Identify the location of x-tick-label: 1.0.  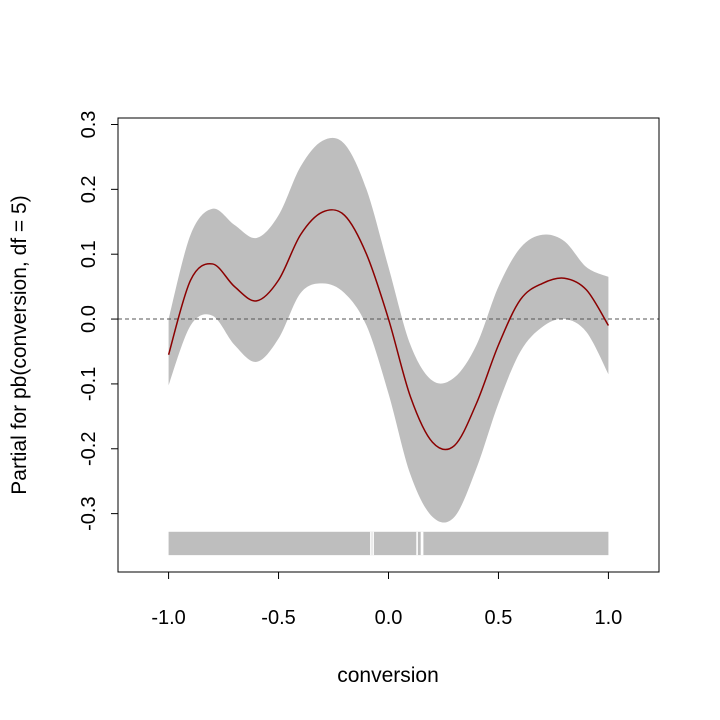
(609, 618).